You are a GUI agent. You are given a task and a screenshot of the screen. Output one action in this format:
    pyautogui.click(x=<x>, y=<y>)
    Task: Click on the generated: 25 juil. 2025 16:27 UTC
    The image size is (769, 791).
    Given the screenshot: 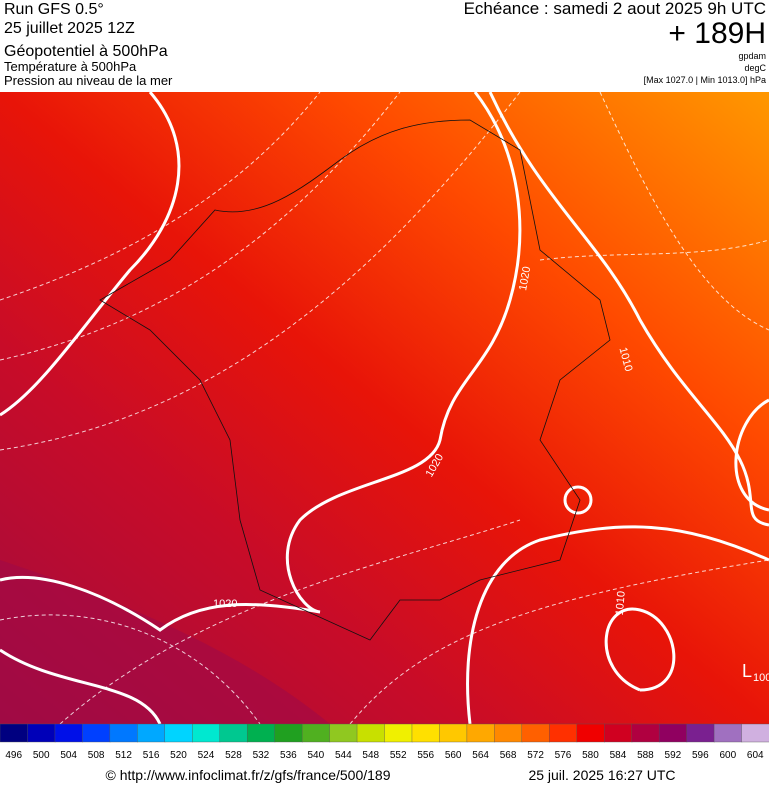 What is the action you would take?
    pyautogui.click(x=601, y=775)
    